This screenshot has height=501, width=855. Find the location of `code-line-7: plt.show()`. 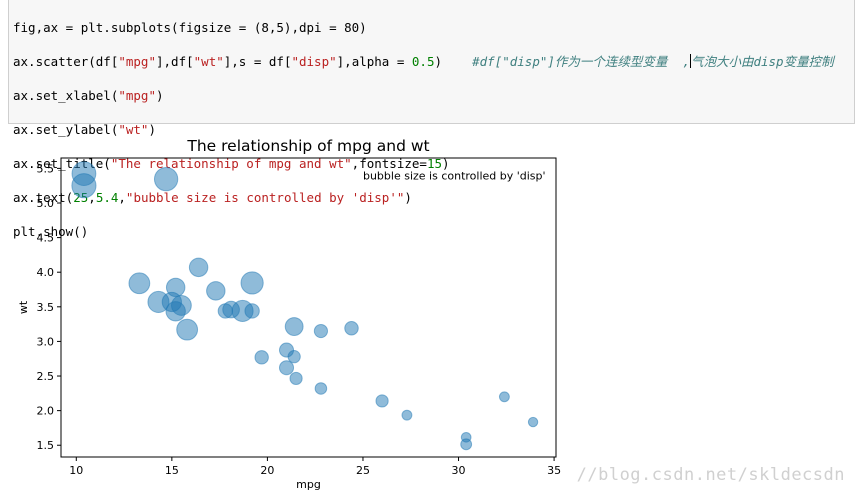

code-line-7: plt.show() is located at coordinates (51, 231).